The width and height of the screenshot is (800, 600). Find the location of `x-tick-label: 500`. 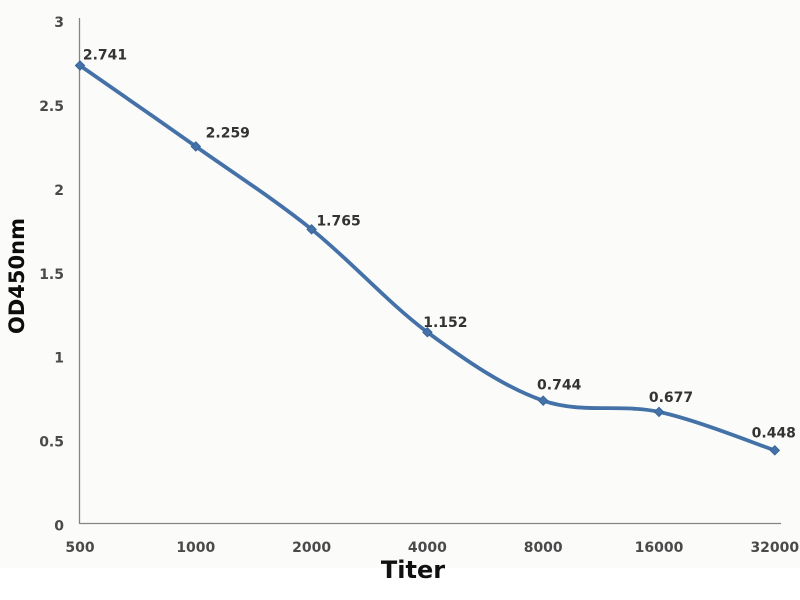

x-tick-label: 500 is located at coordinates (79, 548).